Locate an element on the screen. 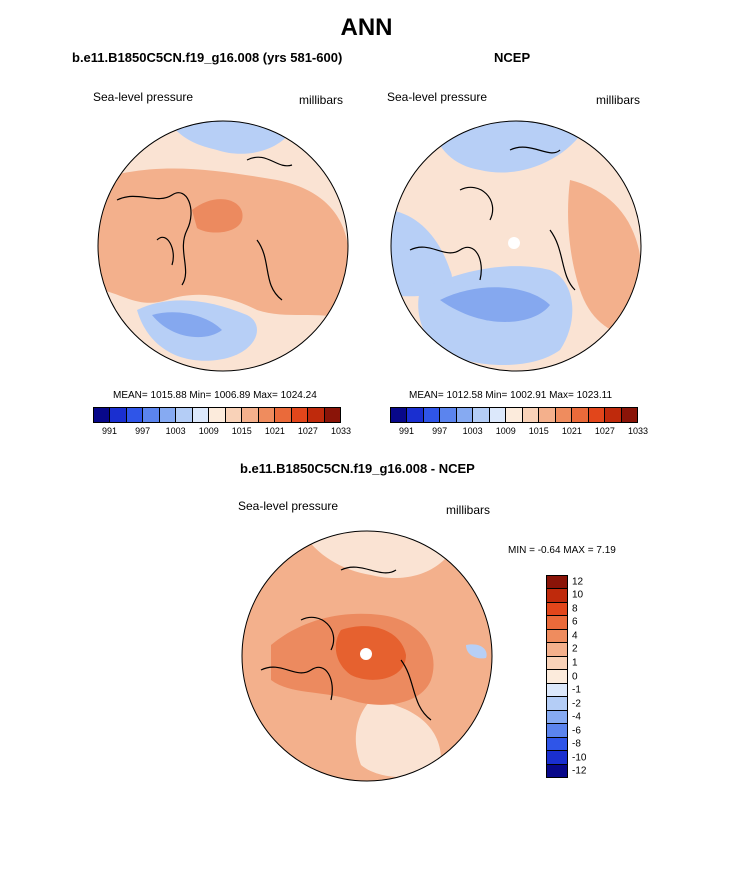 The height and width of the screenshot is (882, 733). colorbar-tick-label: -12 is located at coordinates (579, 771).